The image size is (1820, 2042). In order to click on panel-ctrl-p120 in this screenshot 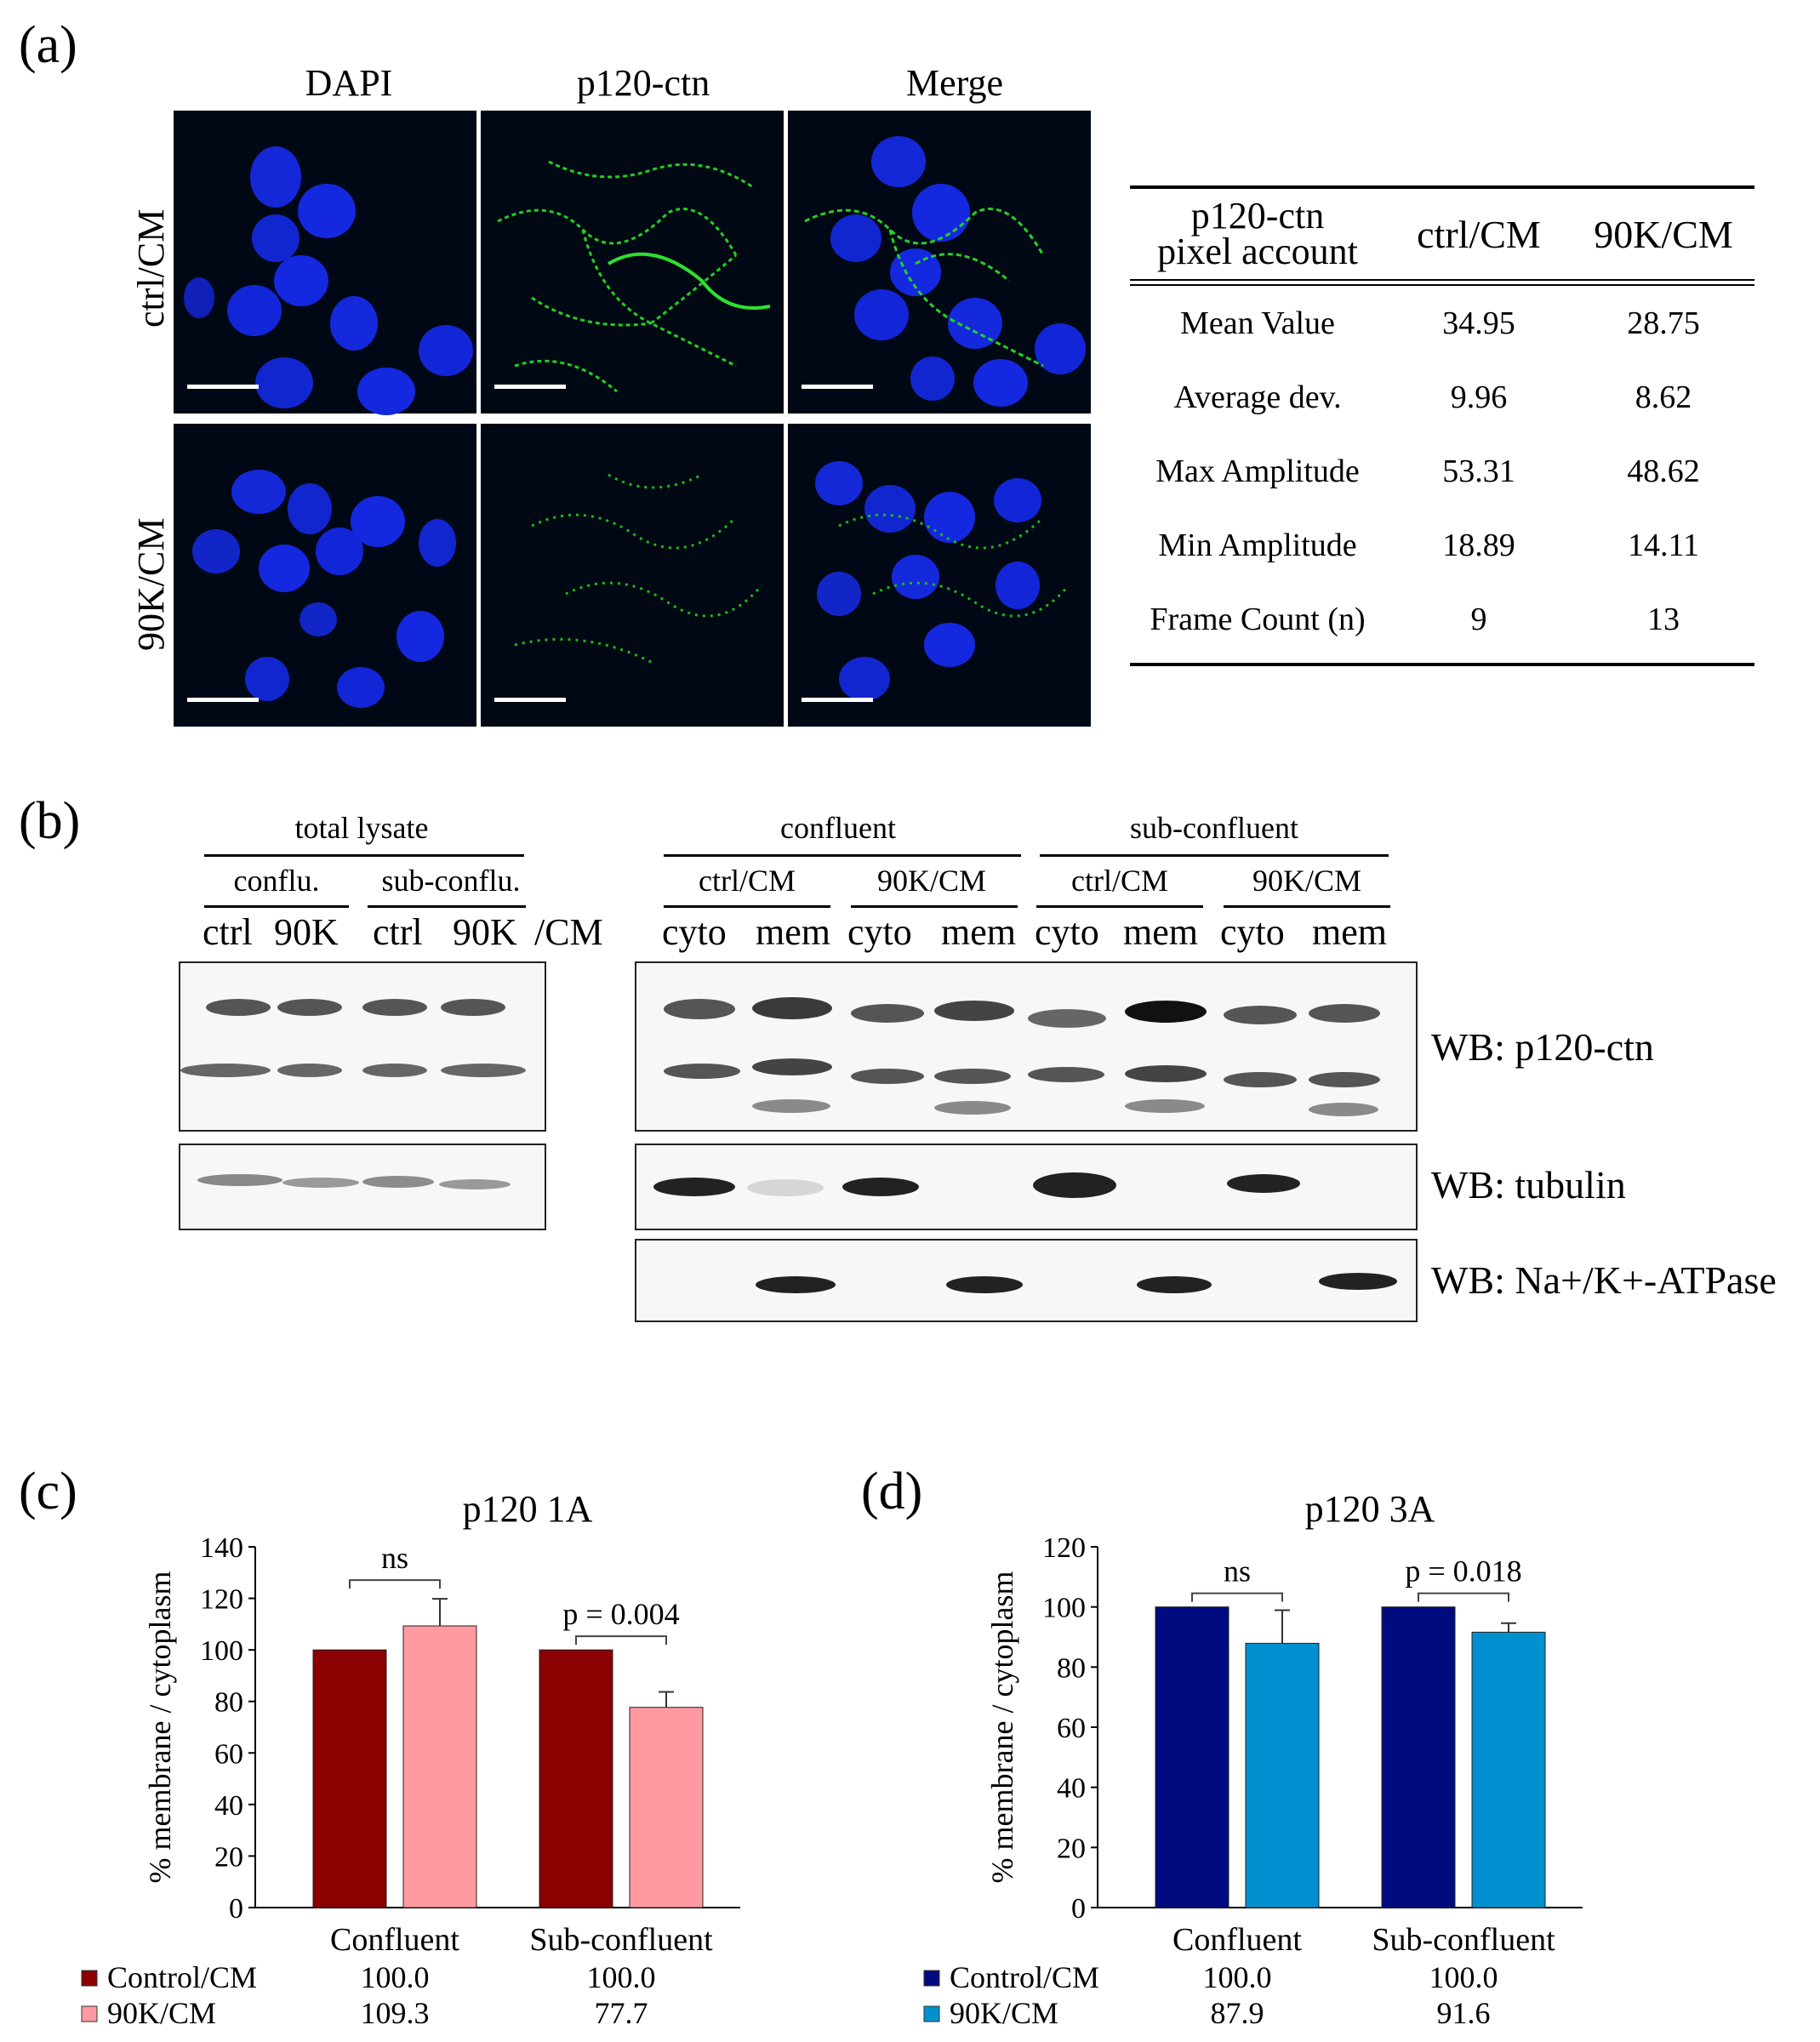, I will do `click(632, 262)`.